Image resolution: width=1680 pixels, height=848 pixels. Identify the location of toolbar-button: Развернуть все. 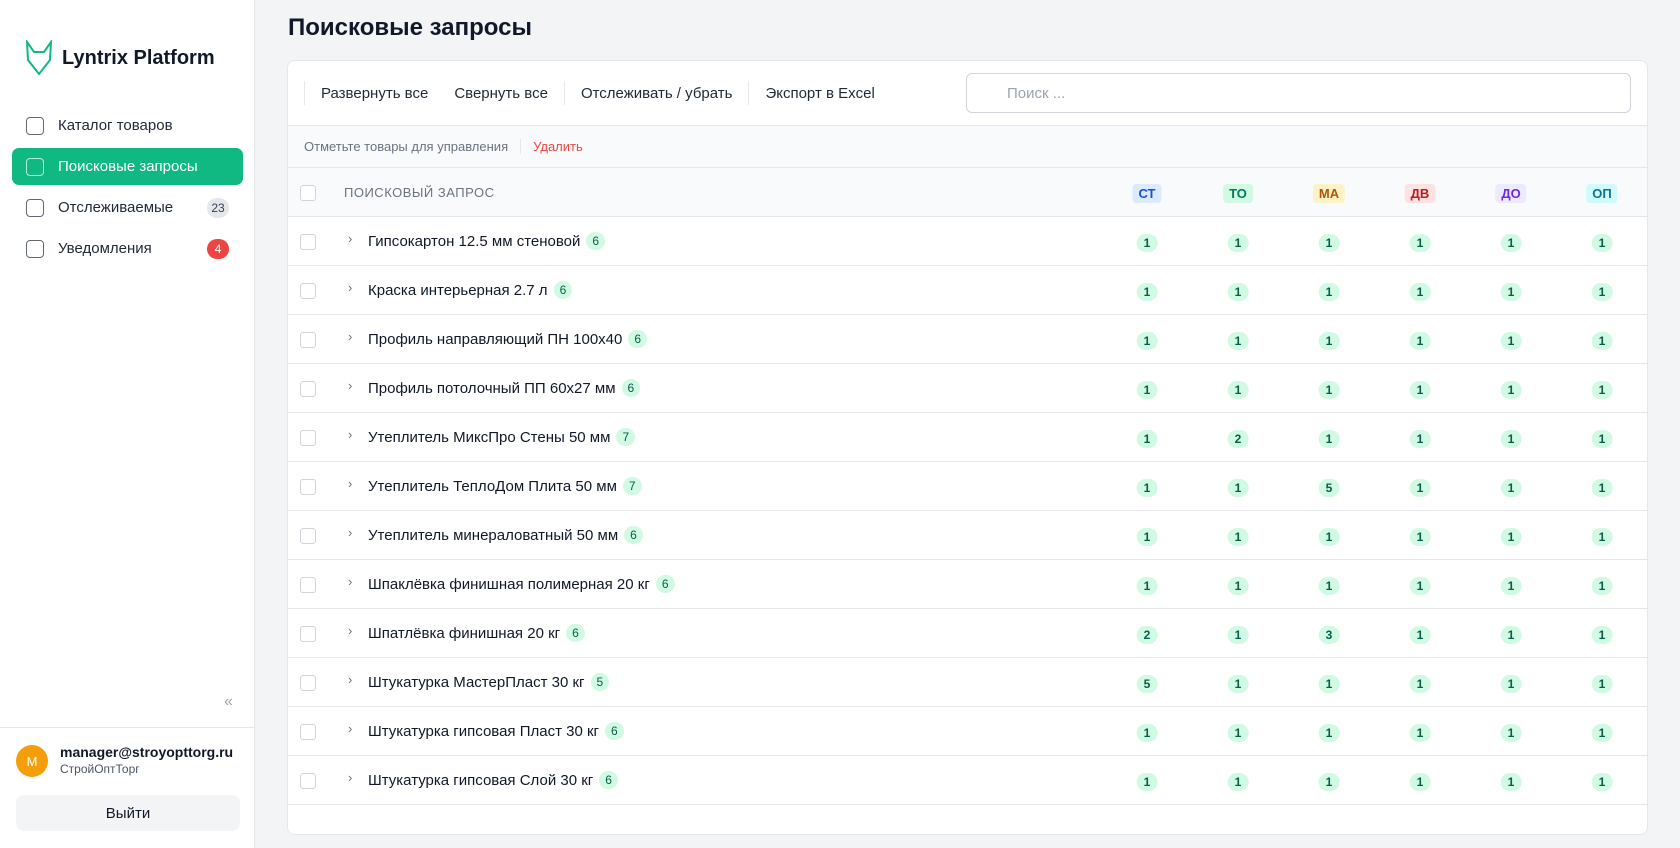
(375, 93).